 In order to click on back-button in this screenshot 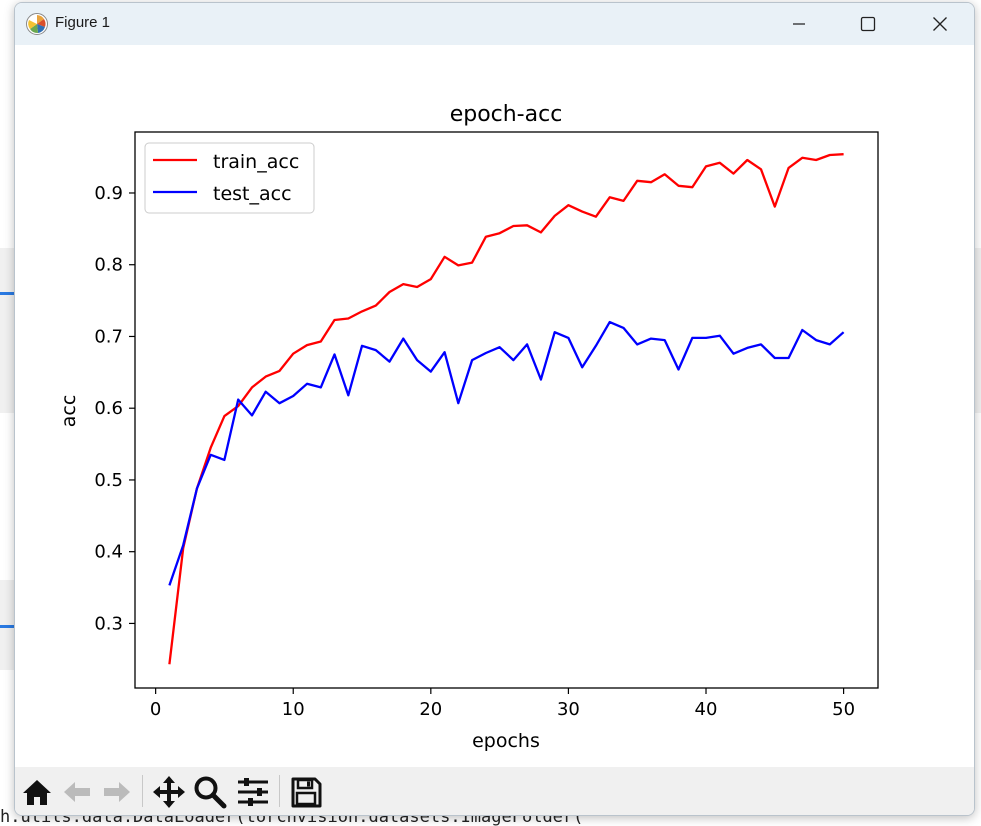, I will do `click(77, 792)`.